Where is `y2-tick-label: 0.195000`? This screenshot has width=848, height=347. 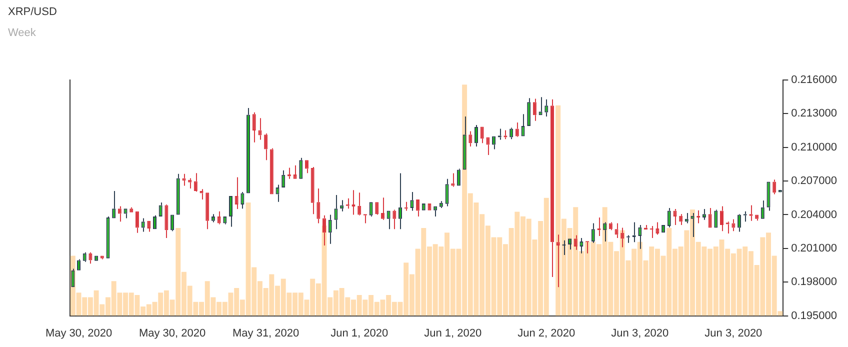 y2-tick-label: 0.195000 is located at coordinates (814, 316).